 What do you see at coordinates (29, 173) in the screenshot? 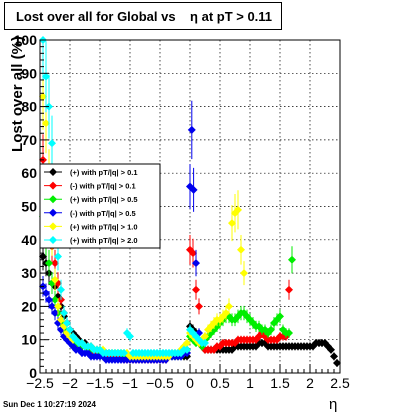
I see `y-tick-label: 60` at bounding box center [29, 173].